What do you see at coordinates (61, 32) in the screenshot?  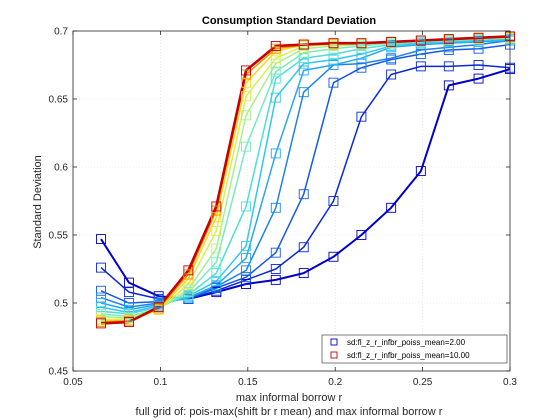 I see `y-tick-label: 0.7` at bounding box center [61, 32].